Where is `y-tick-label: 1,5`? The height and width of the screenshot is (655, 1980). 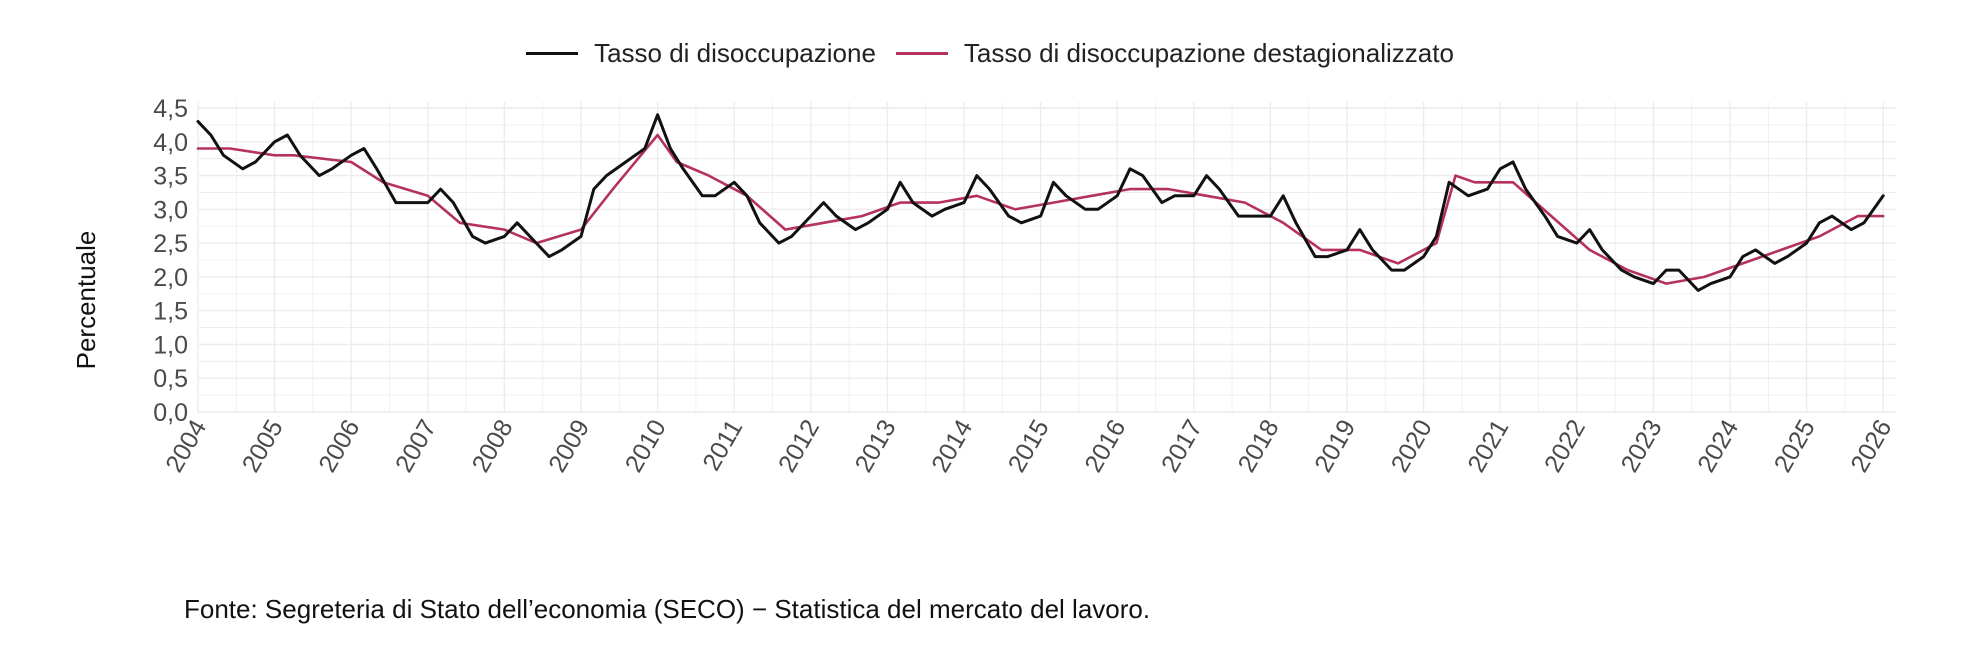
y-tick-label: 1,5 is located at coordinates (170, 312).